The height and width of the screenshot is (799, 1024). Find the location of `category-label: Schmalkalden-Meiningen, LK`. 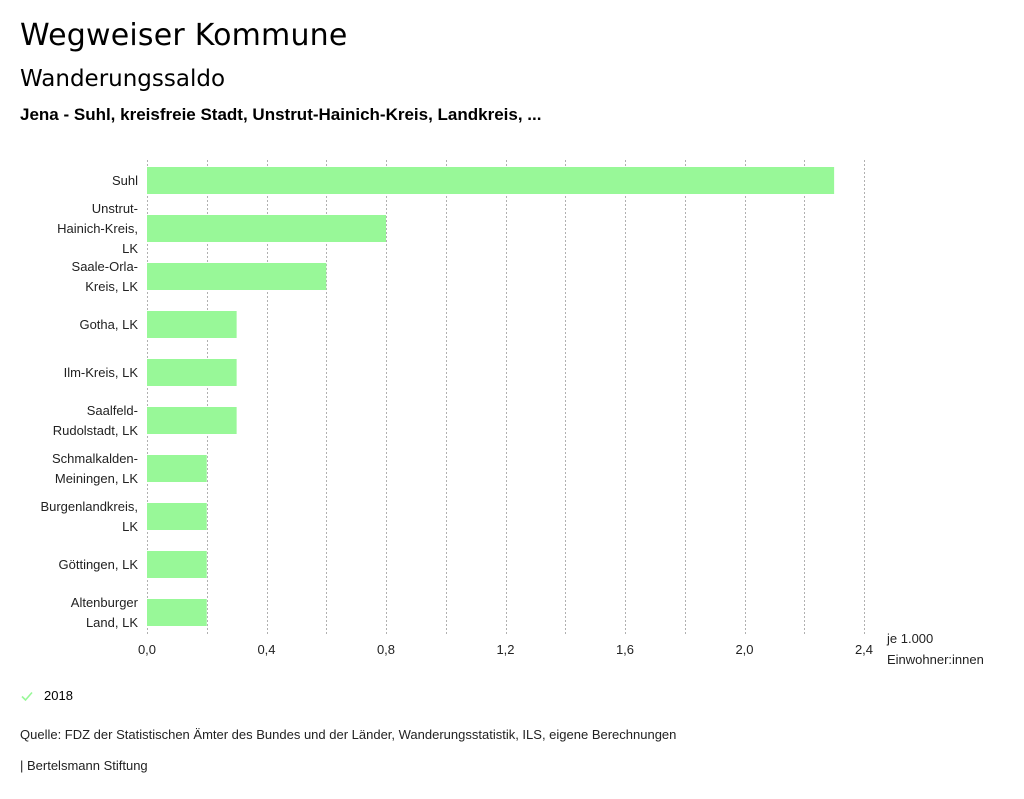

category-label: Schmalkalden-Meiningen, LK is located at coordinates (95, 468).